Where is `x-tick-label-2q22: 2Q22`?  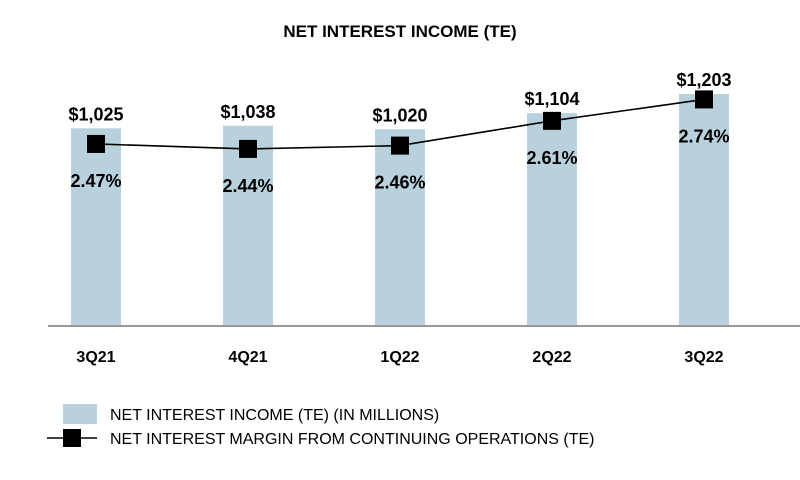
x-tick-label-2q22: 2Q22 is located at coordinates (551, 357).